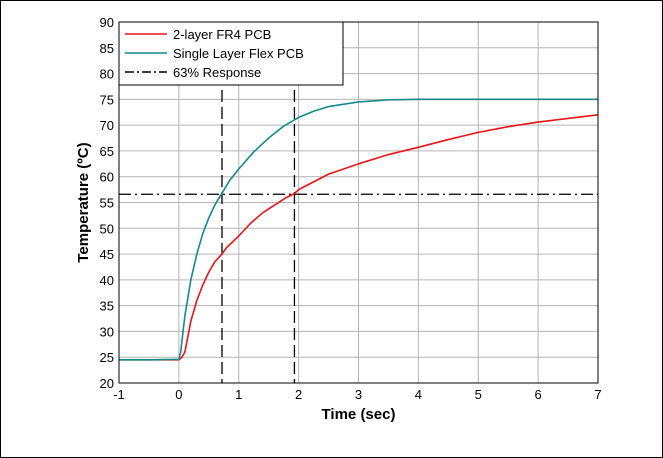 The width and height of the screenshot is (663, 458). Describe the element at coordinates (217, 72) in the screenshot. I see `legend-label-63-response: 63% Response` at that location.